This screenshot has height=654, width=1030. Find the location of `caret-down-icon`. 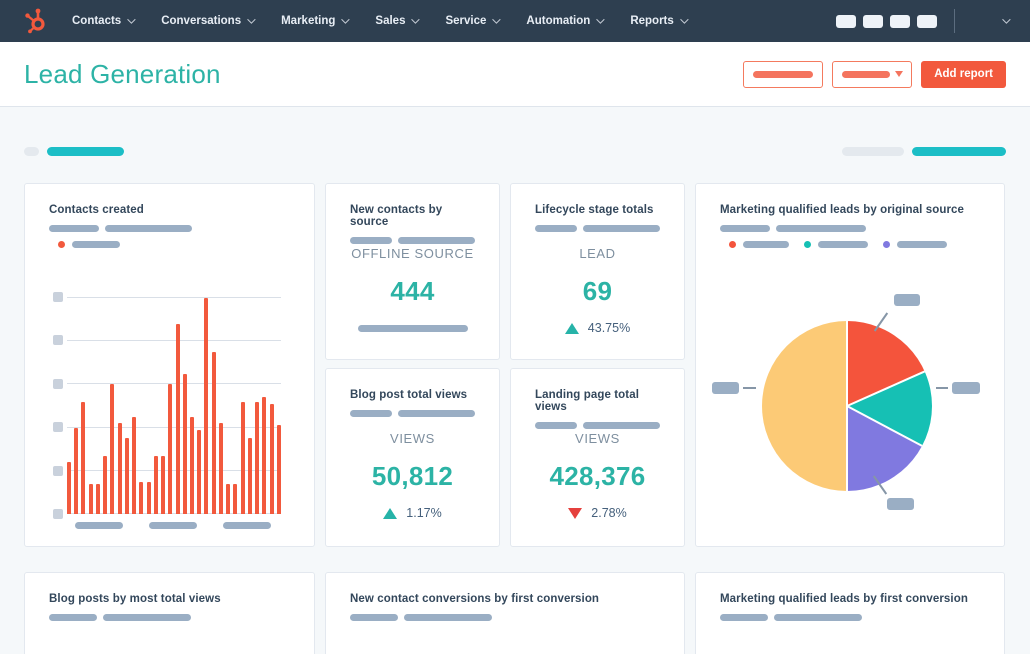

caret-down-icon is located at coordinates (898, 74).